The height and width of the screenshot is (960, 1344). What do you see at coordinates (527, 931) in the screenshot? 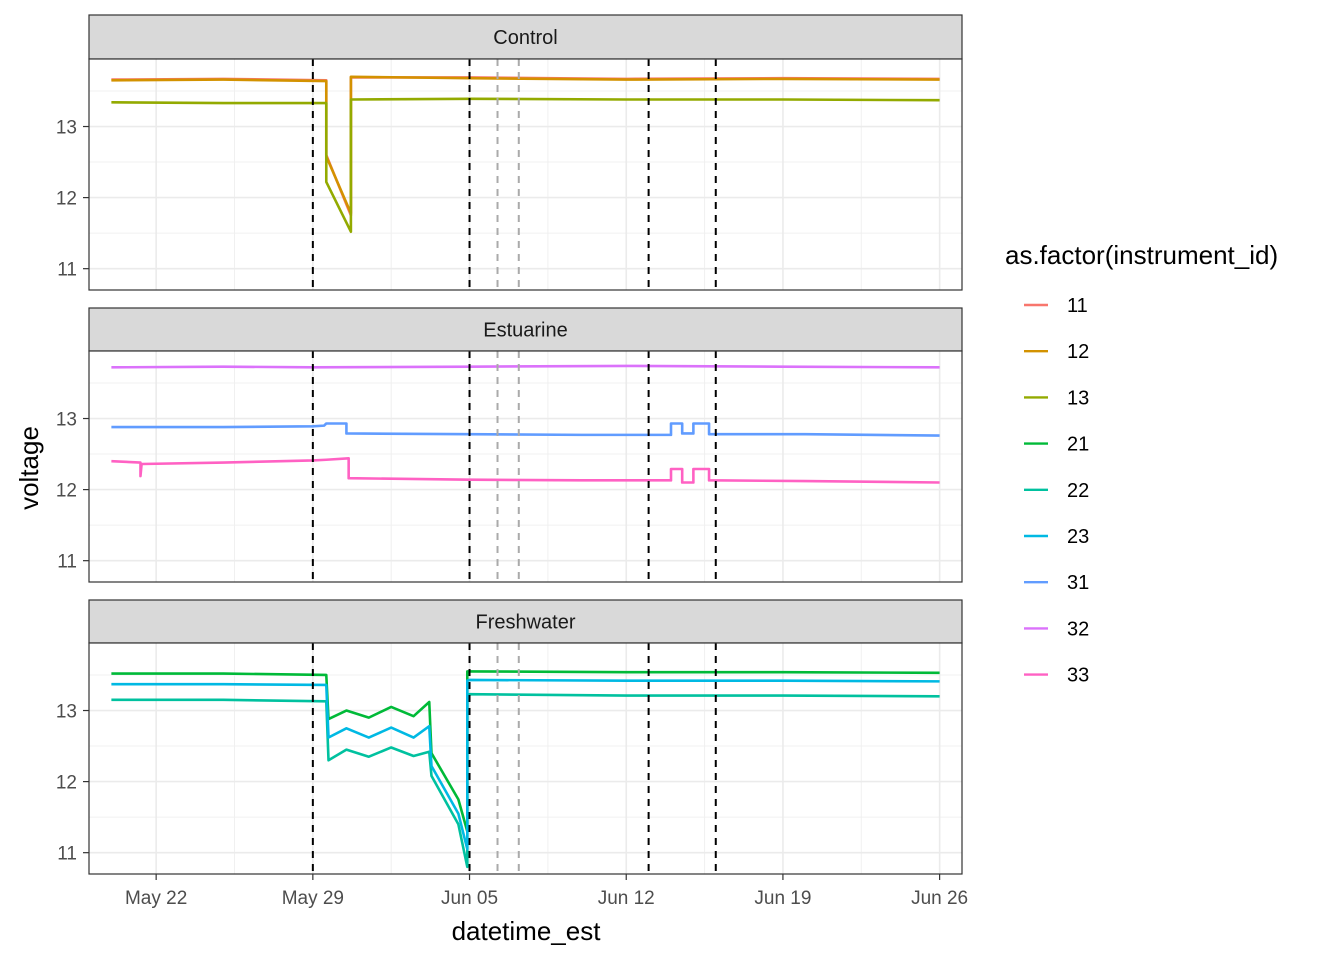
I see `x-axis-title: datetime_est` at bounding box center [527, 931].